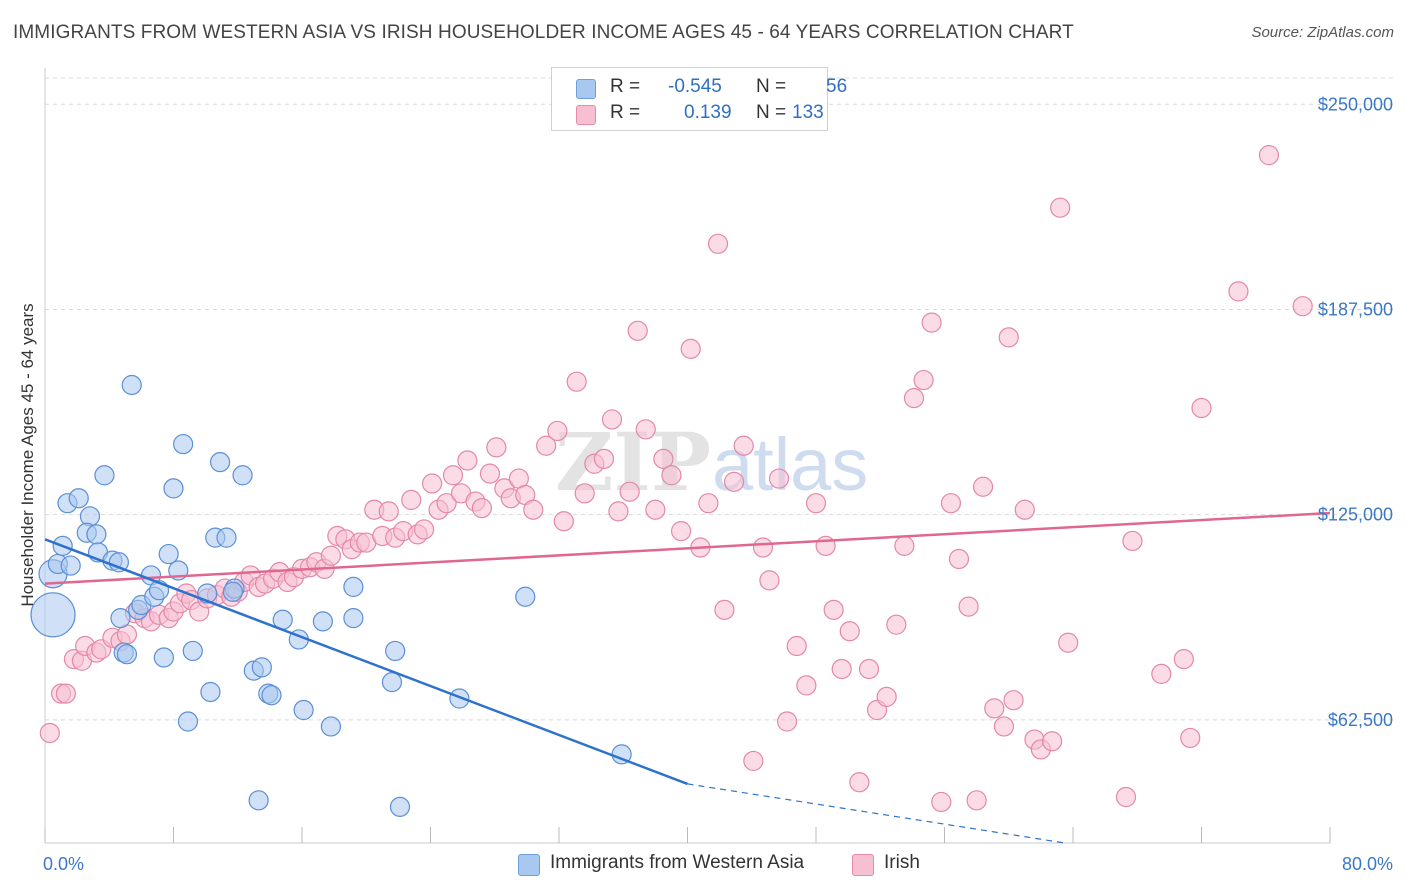 This screenshot has width=1406, height=892. I want to click on series-swatch-blue, so click(529, 865).